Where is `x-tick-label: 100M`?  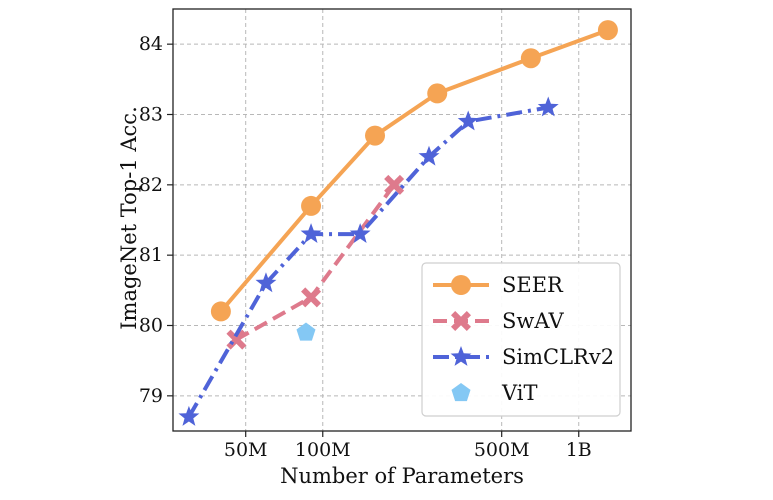 x-tick-label: 100M is located at coordinates (323, 450).